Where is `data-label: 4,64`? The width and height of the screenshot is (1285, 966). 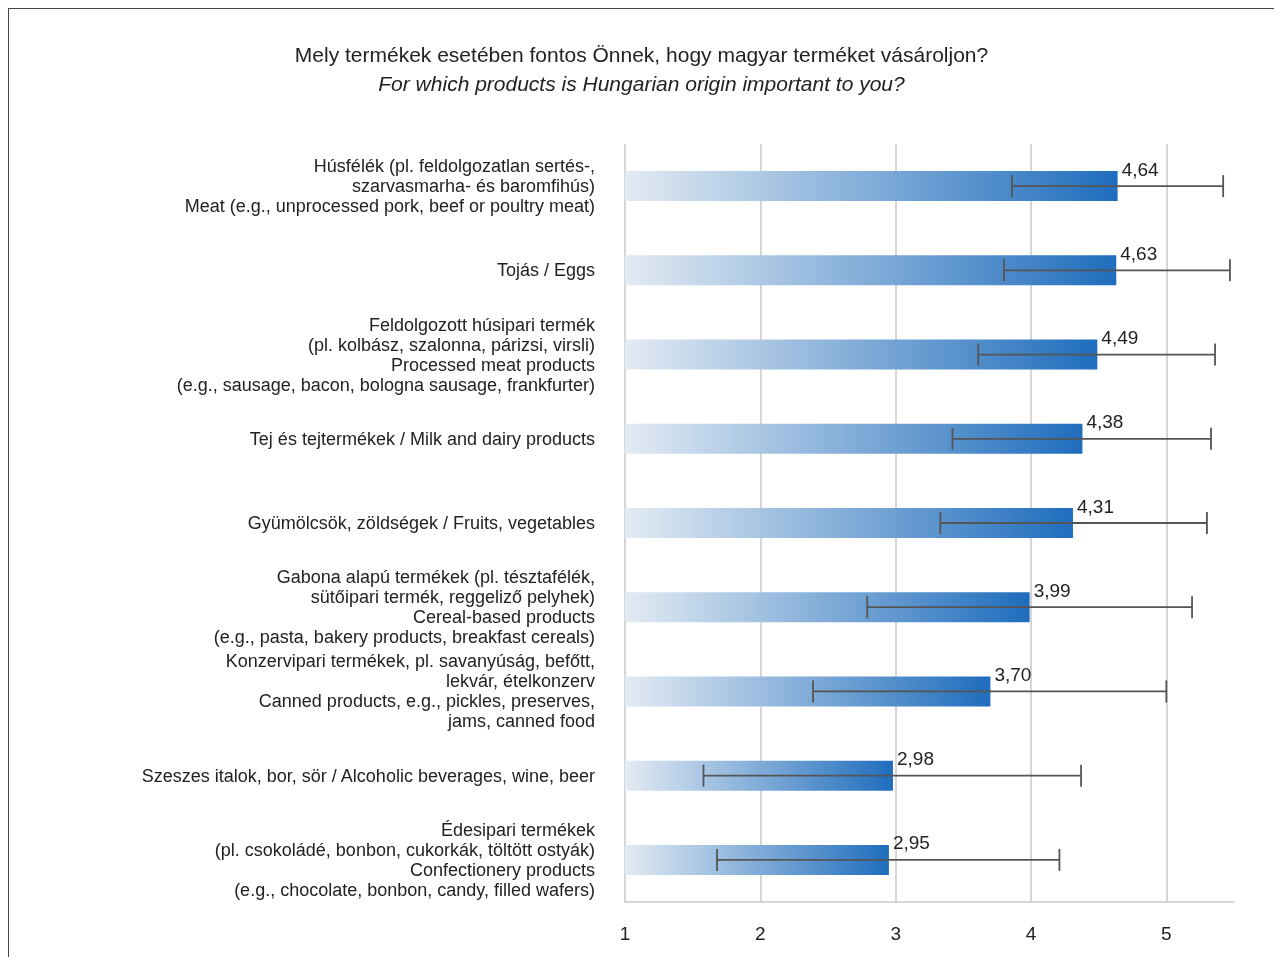
data-label: 4,64 is located at coordinates (1140, 169).